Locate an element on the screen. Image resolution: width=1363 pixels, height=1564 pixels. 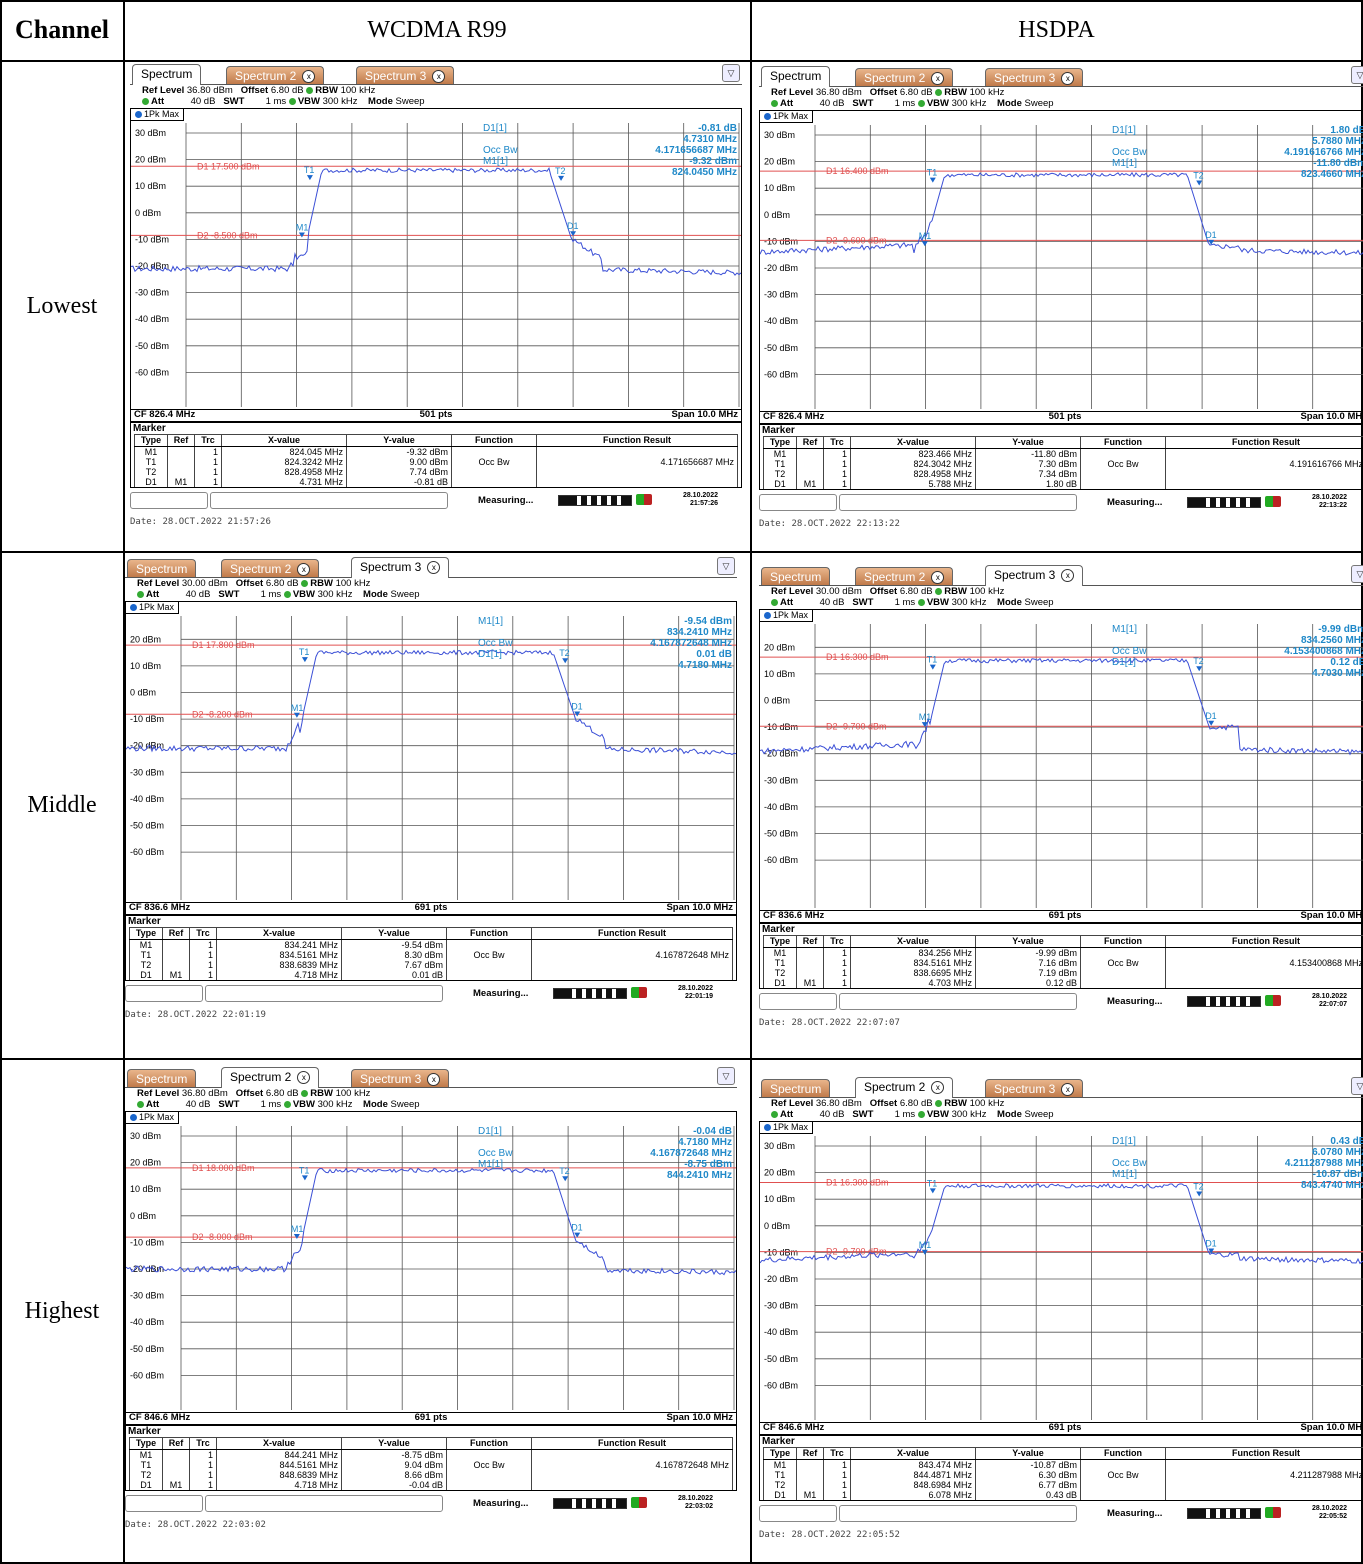
table-cell: Occ Bw is located at coordinates (489, 1465).